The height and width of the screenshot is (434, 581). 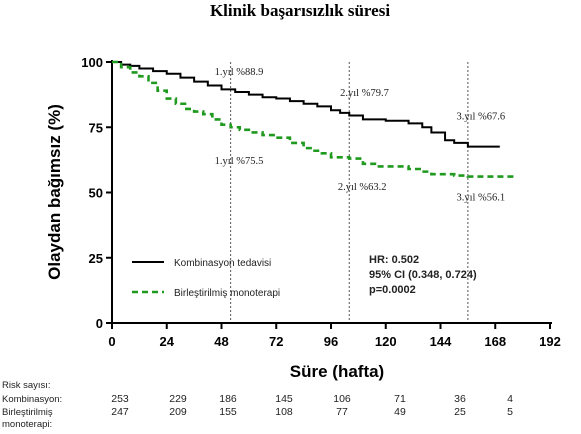 I want to click on y-axis-label: Olaydan bağımsız (%), so click(x=54, y=192).